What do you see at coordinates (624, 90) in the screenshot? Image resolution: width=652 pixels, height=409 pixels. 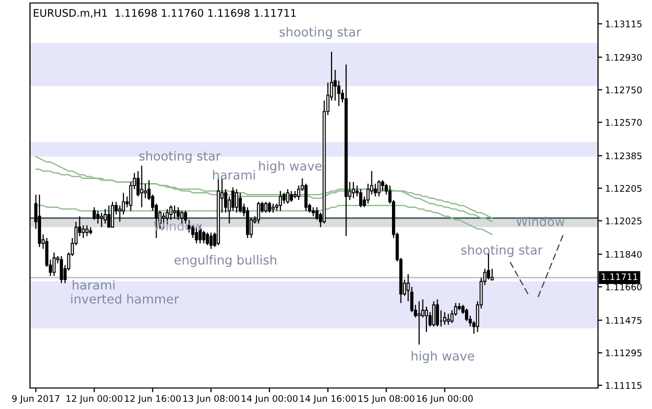 I see `y-tick-label: 1.12750` at bounding box center [624, 90].